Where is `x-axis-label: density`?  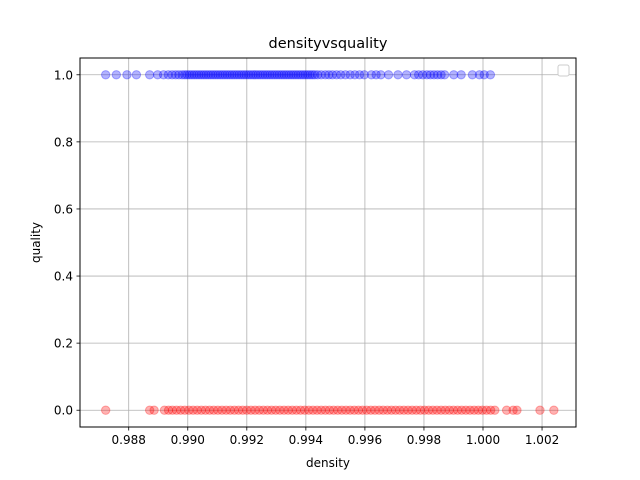 x-axis-label: density is located at coordinates (328, 463).